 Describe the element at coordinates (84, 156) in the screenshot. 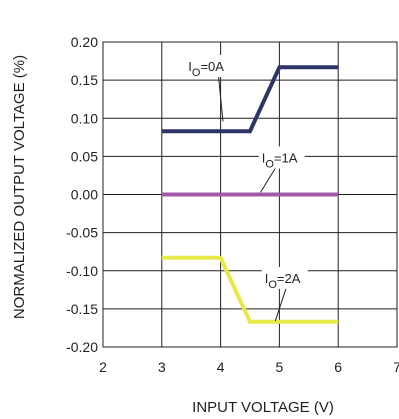

I see `y-tick-label: 0.05` at that location.